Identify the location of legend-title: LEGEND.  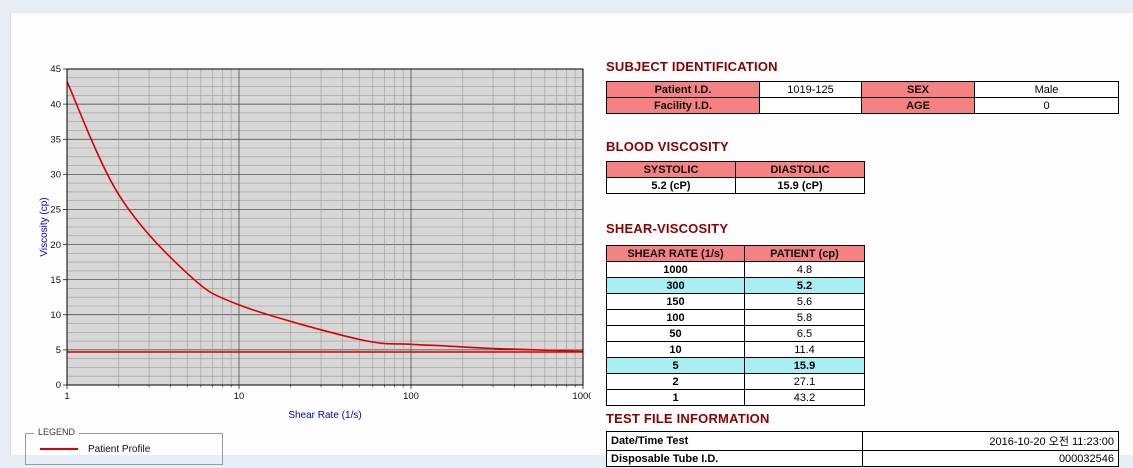
(57, 432).